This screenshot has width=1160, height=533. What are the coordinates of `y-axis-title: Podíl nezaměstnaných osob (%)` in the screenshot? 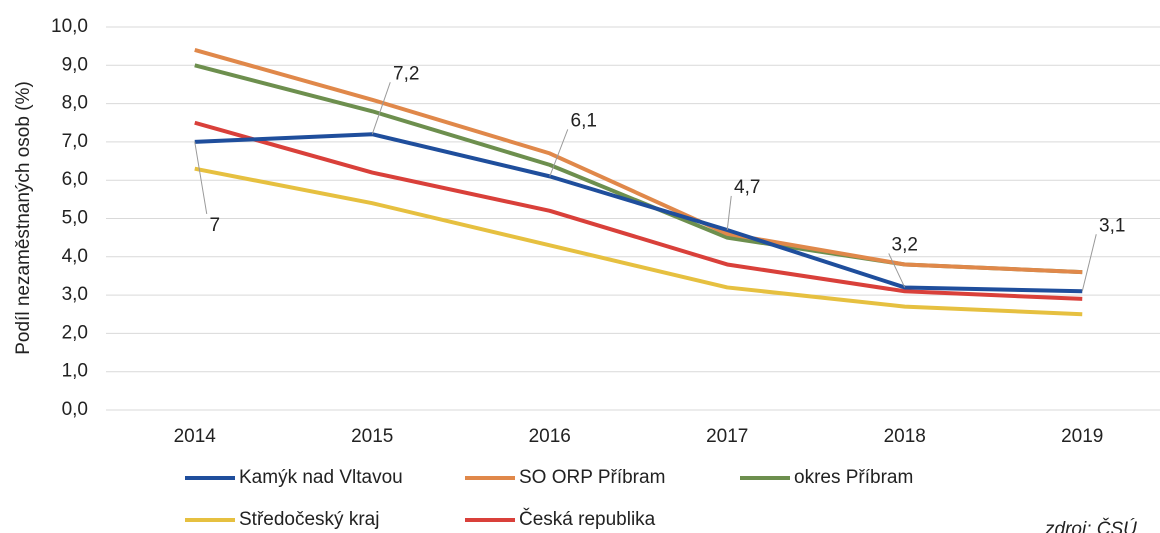 It's located at (23, 218).